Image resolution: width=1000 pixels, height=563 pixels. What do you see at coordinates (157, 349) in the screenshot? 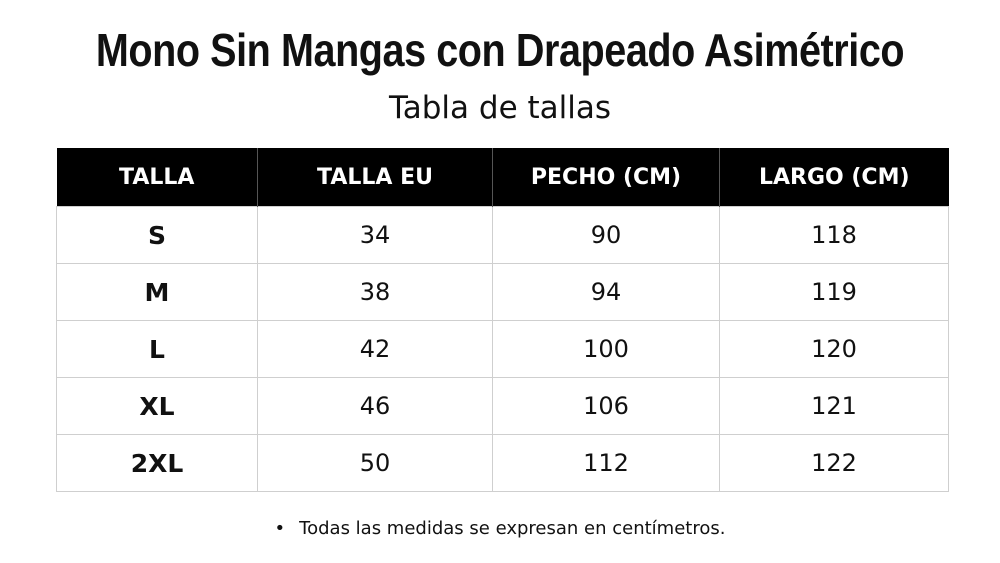
I see `size-cell: L` at bounding box center [157, 349].